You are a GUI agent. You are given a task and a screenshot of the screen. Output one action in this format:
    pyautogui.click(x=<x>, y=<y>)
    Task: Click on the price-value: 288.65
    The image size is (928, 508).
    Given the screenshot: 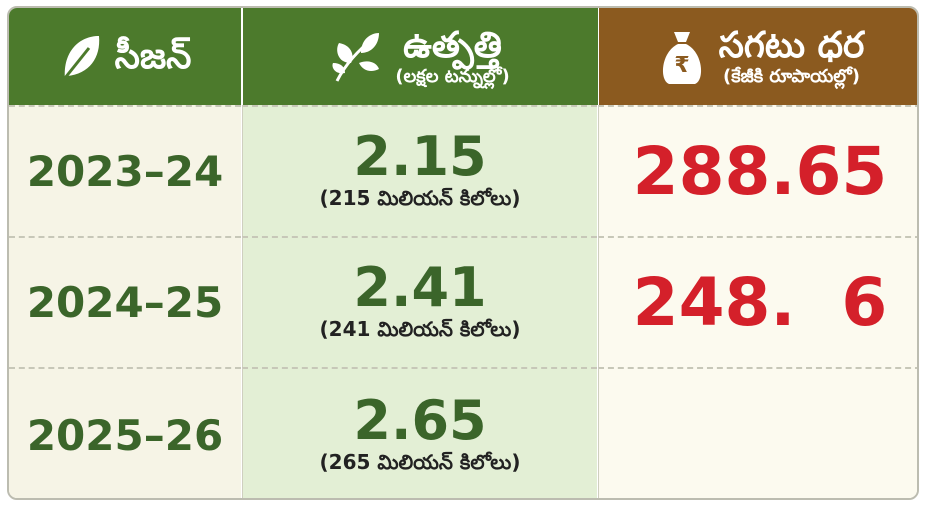 What is the action you would take?
    pyautogui.click(x=760, y=171)
    